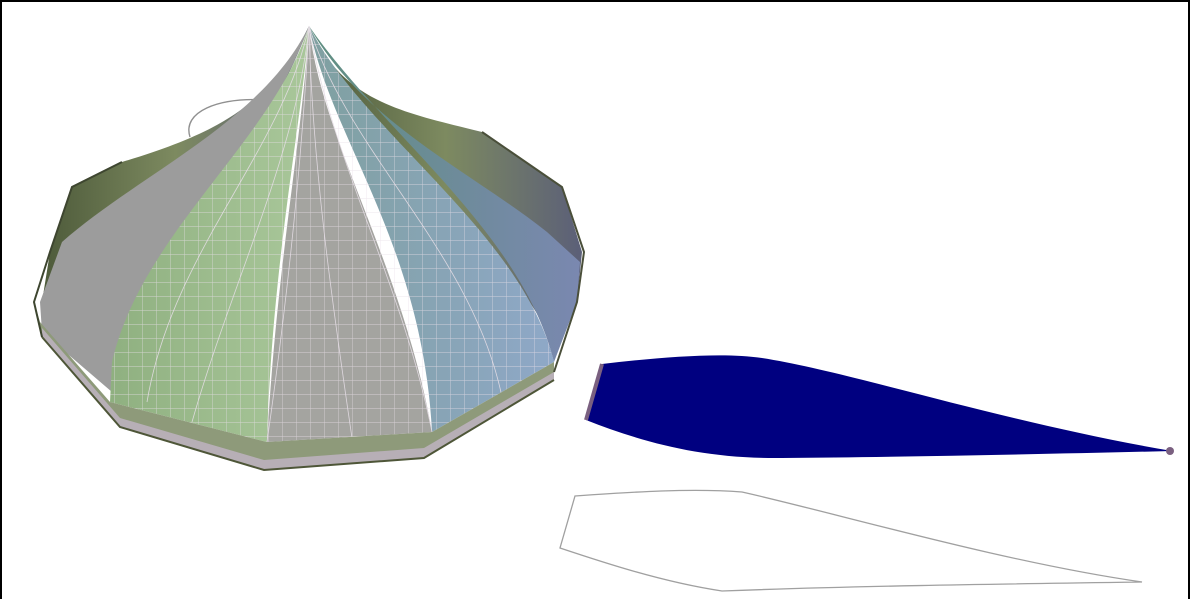 This screenshot has width=1190, height=601. I want to click on profile-left-edge, so click(594, 392).